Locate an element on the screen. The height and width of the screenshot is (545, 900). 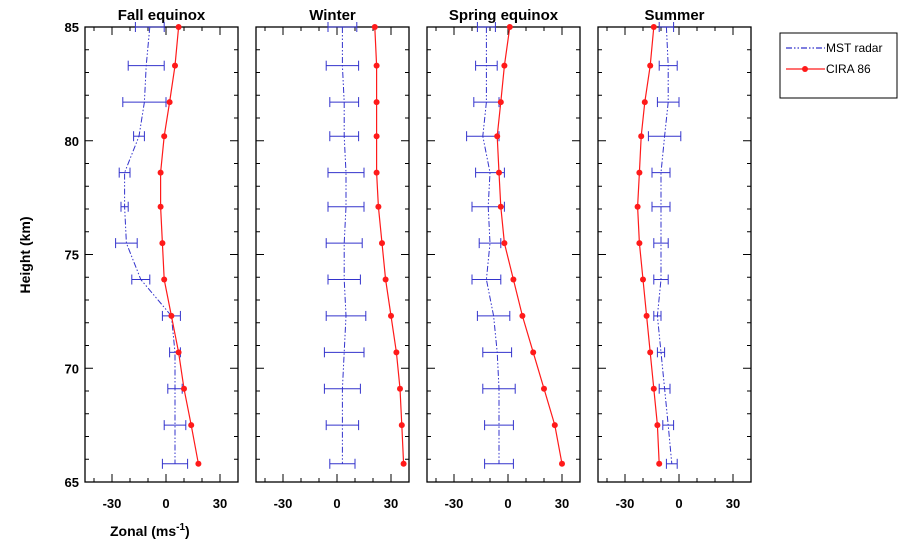
legend-box is located at coordinates (838, 65).